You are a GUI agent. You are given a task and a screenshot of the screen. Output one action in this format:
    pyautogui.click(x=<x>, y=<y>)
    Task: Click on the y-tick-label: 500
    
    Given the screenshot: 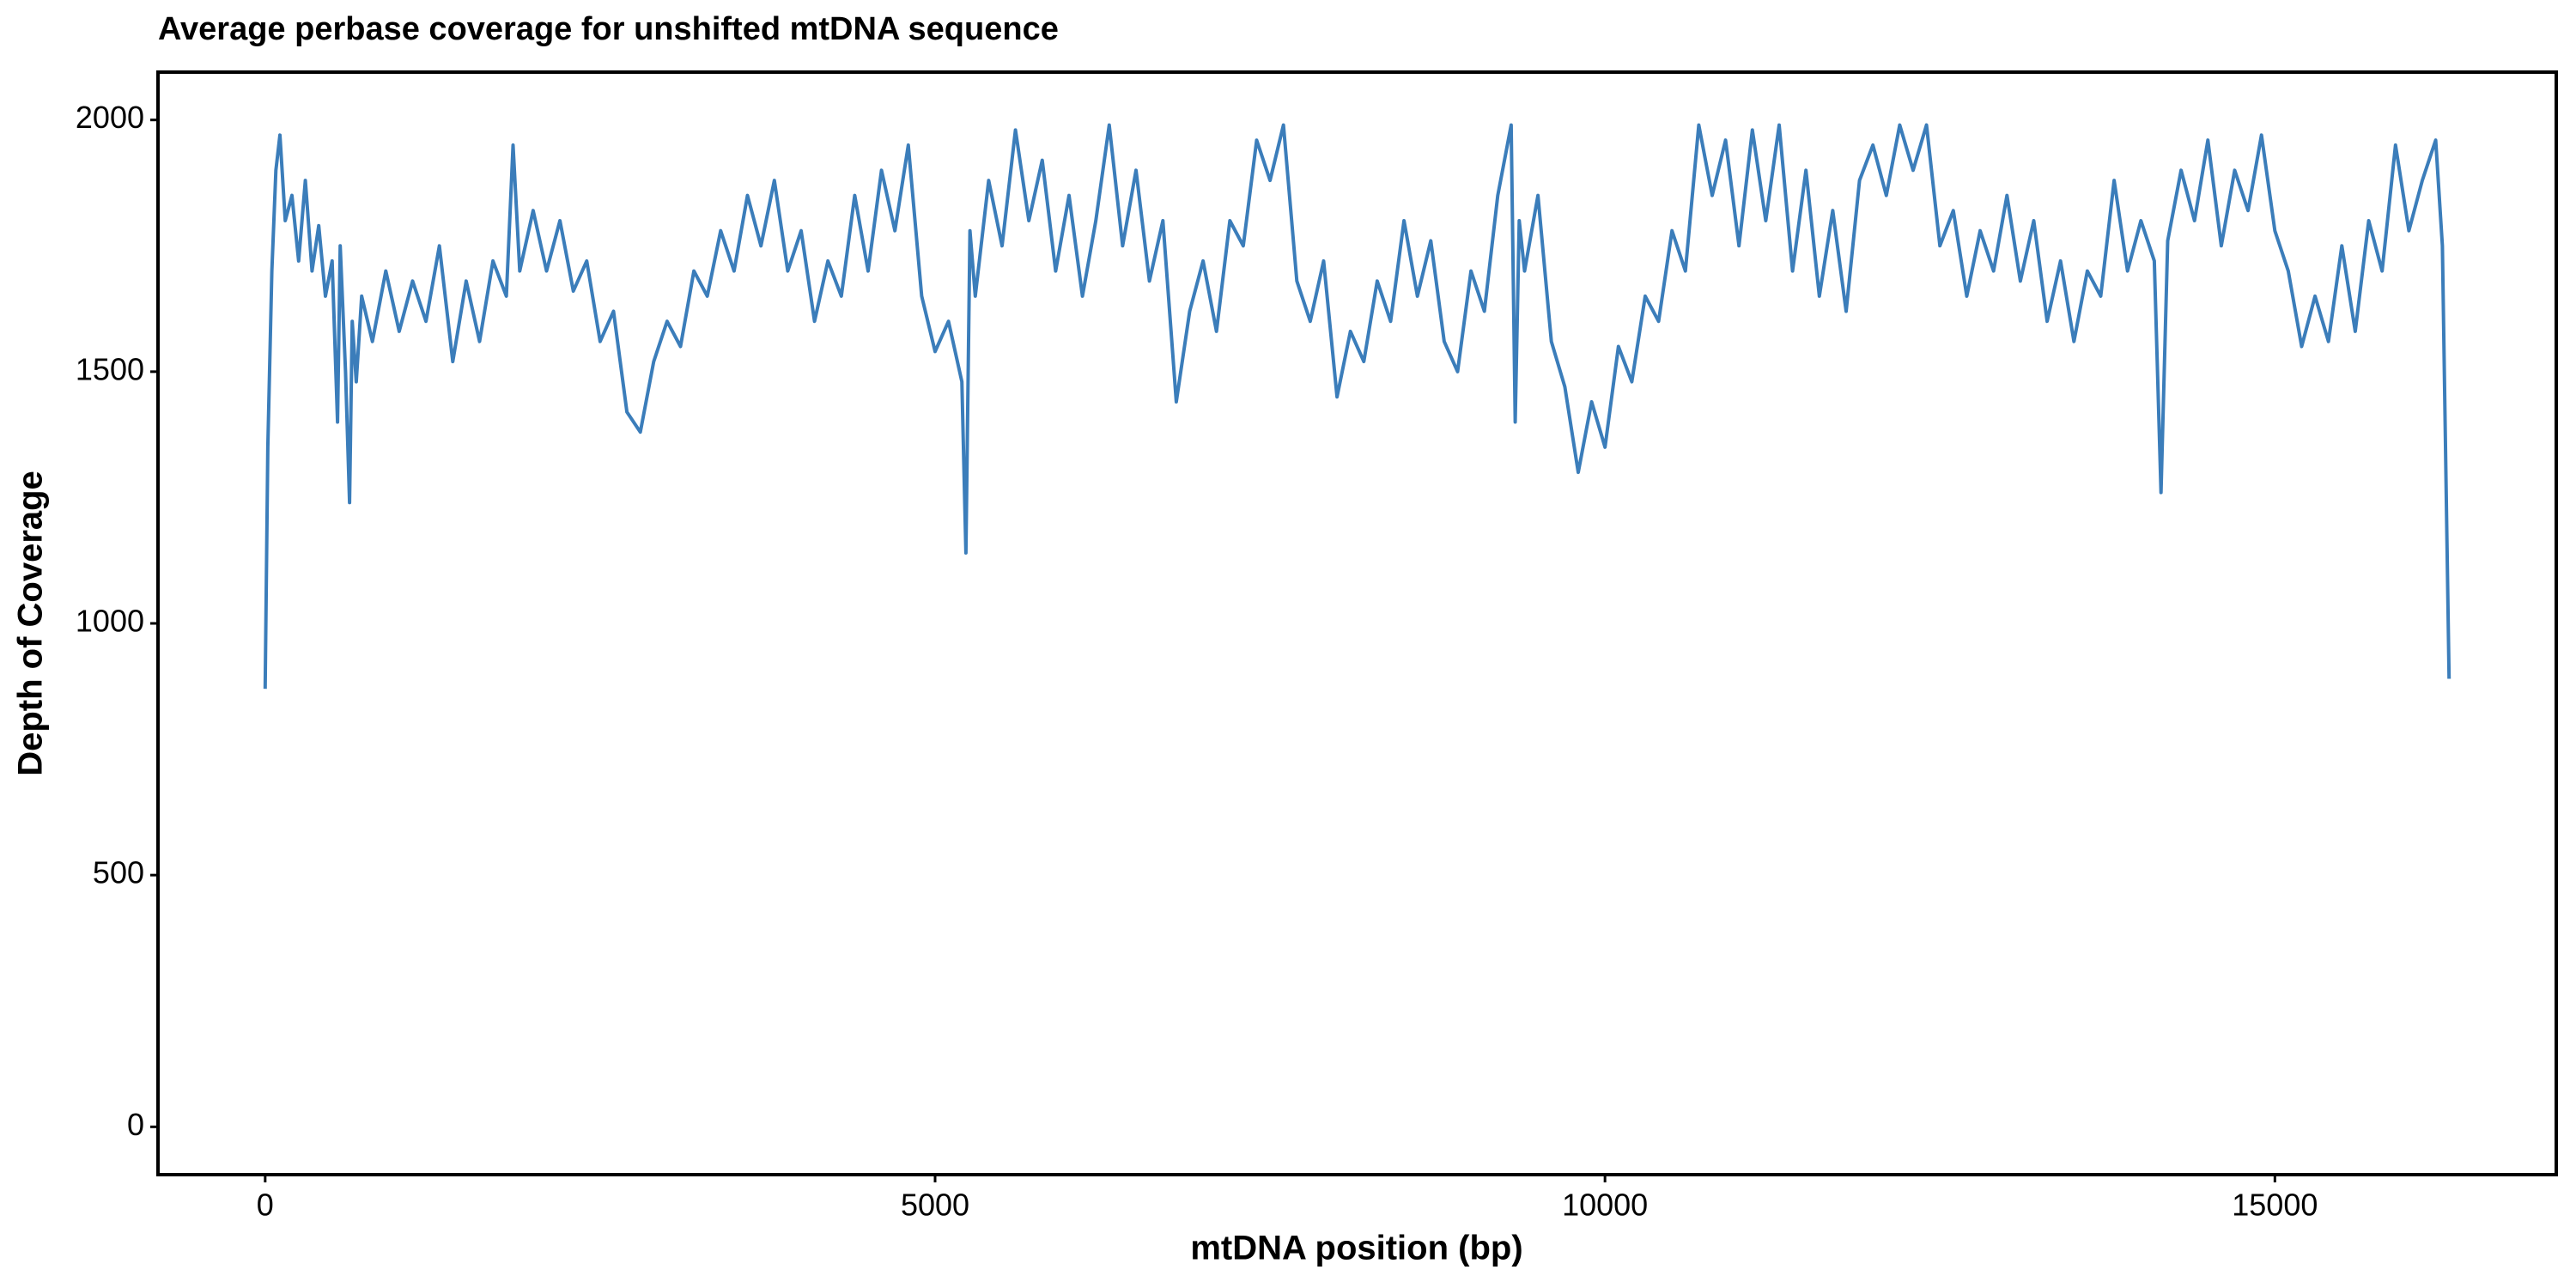 What is the action you would take?
    pyautogui.click(x=118, y=872)
    